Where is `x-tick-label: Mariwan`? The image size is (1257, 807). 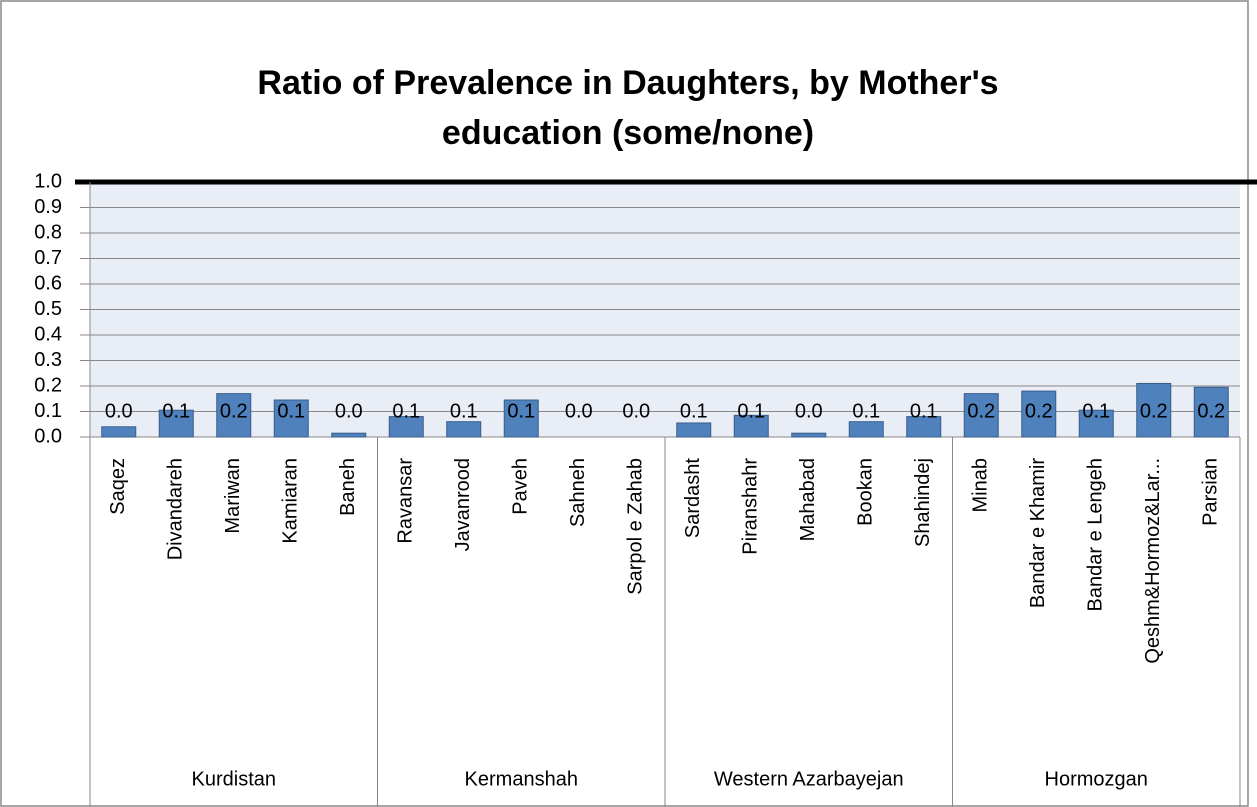
x-tick-label: Mariwan is located at coordinates (233, 496).